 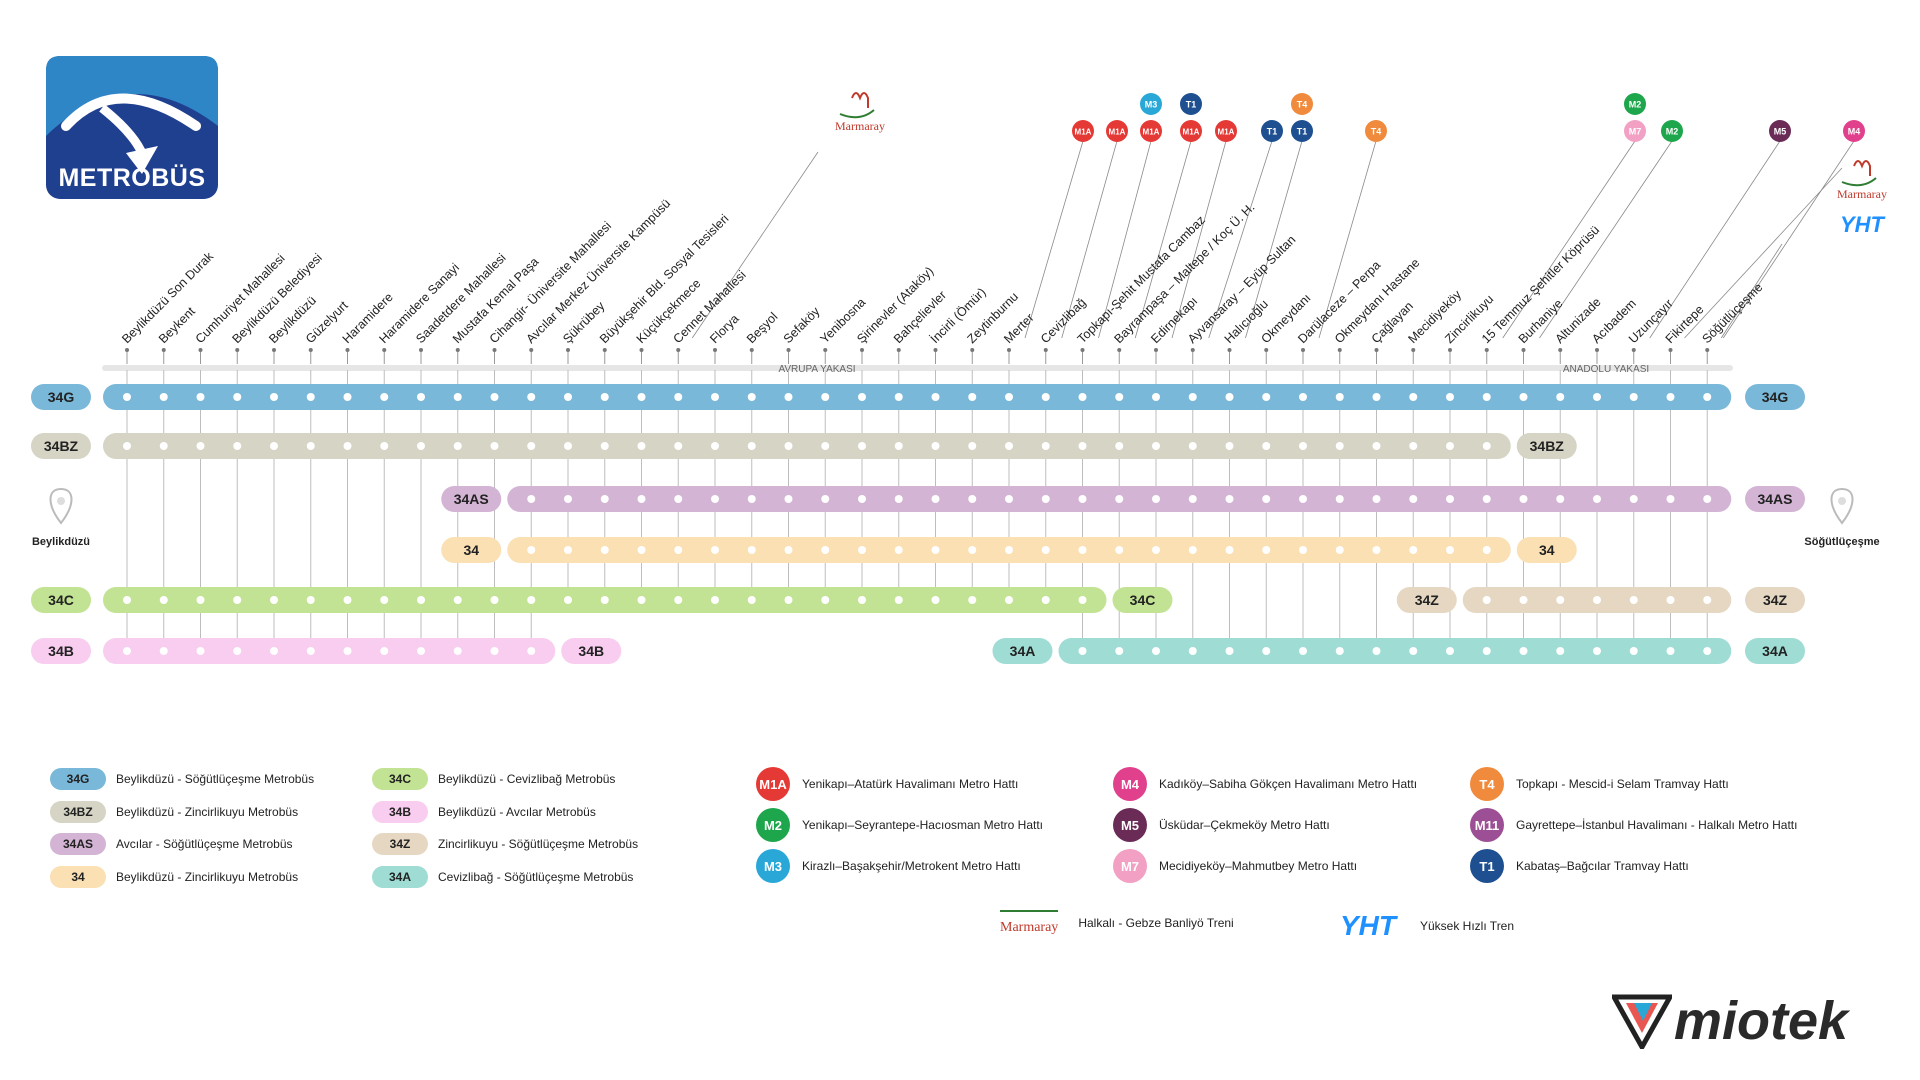 I want to click on route-pill-34C-start: 34C, so click(x=61, y=600).